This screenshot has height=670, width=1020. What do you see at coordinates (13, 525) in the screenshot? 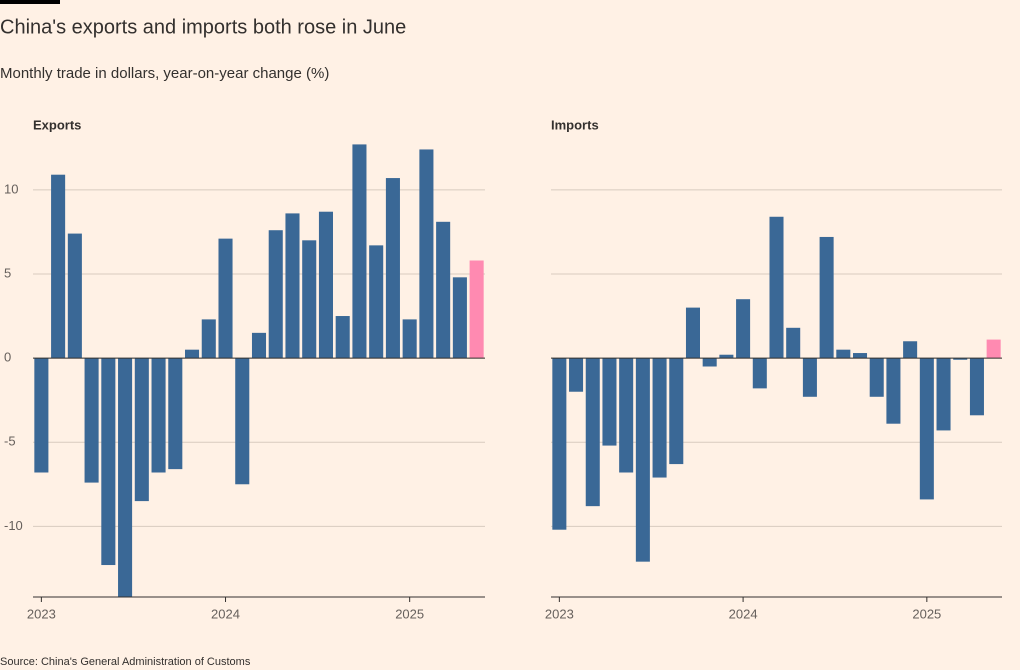
I see `y-tick-label: -10` at bounding box center [13, 525].